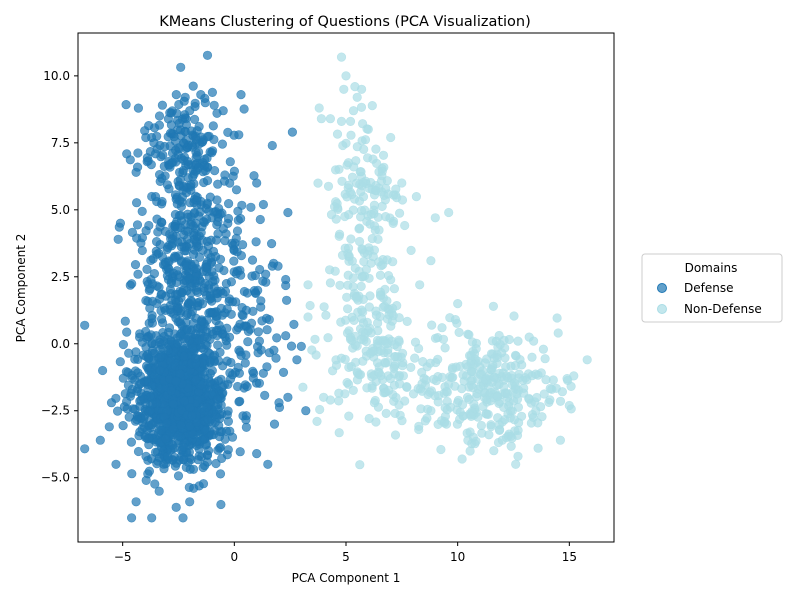  What do you see at coordinates (457, 557) in the screenshot?
I see `x-tick-label: 10` at bounding box center [457, 557].